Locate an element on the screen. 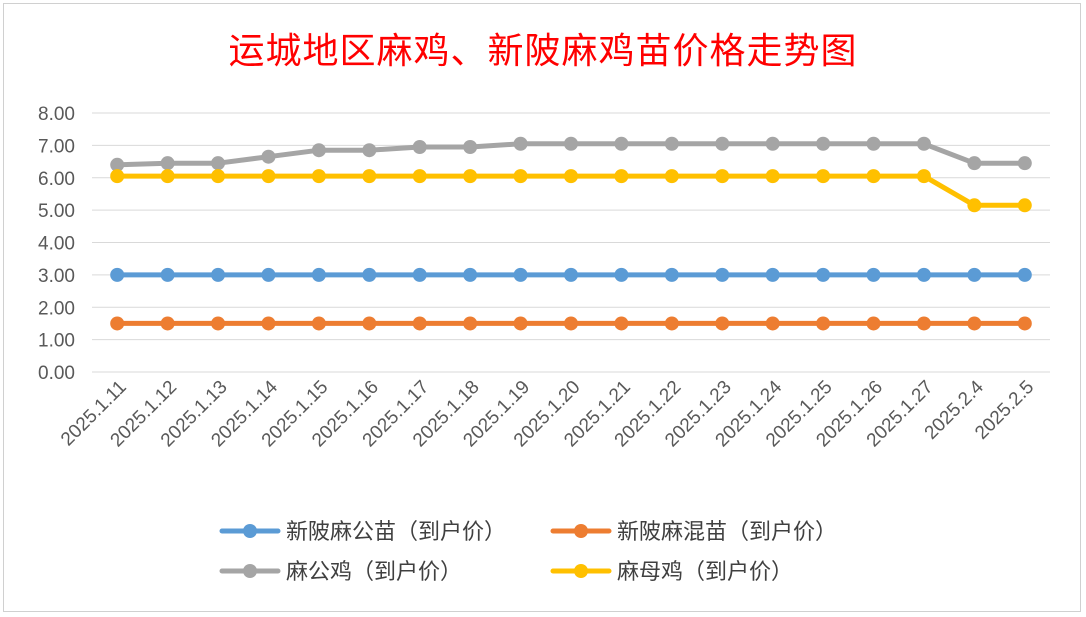 This screenshot has width=1086, height=617. y-tick-label: 0.00 is located at coordinates (56, 373).